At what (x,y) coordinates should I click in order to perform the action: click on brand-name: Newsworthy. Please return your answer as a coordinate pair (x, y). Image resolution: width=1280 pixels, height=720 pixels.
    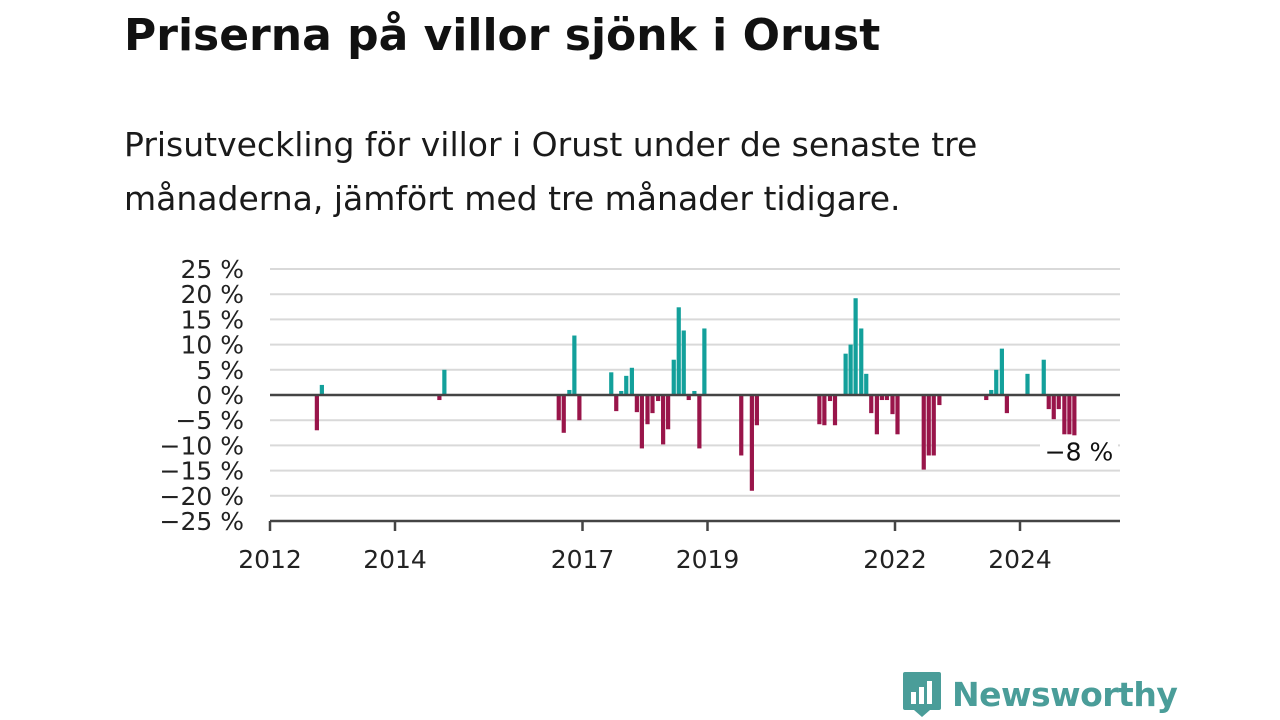
    Looking at the image, I should click on (1065, 694).